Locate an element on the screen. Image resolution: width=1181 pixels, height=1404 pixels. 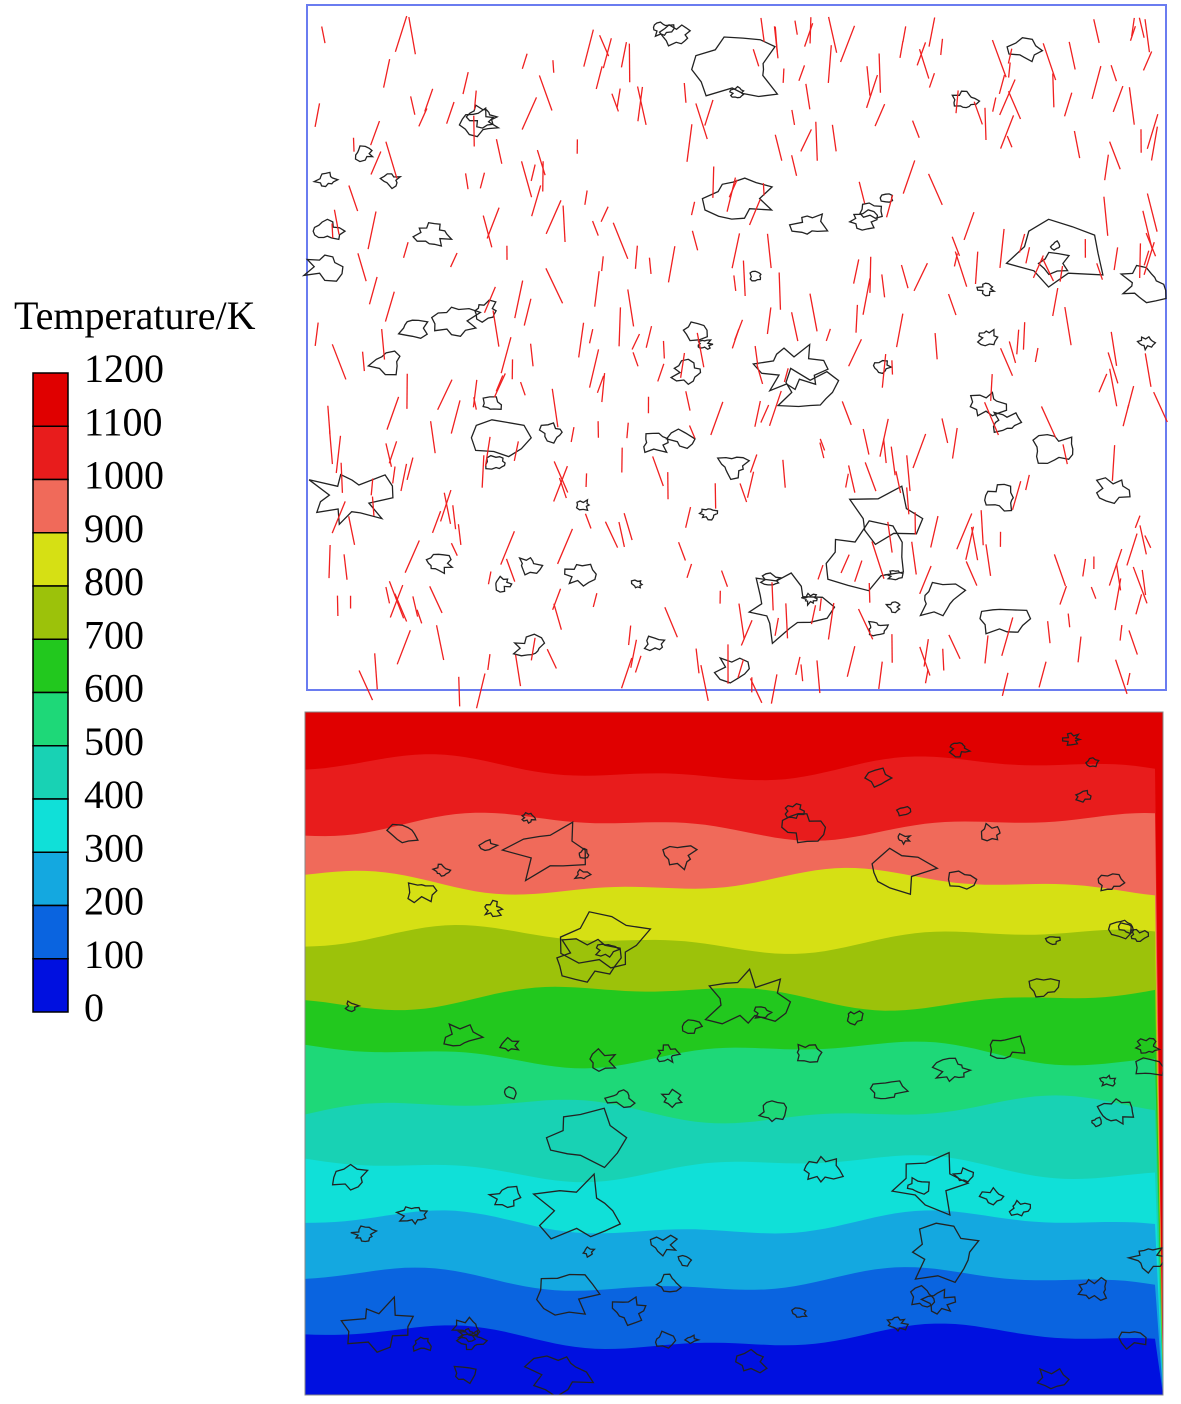
colorbar-label: 1100 is located at coordinates (123, 421).